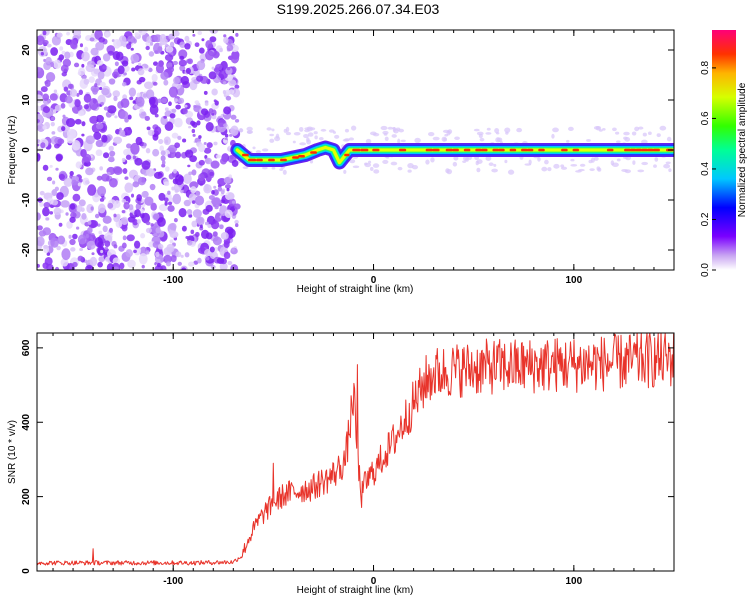  I want to click on spectrogram-ytick-label: 0, so click(26, 150).